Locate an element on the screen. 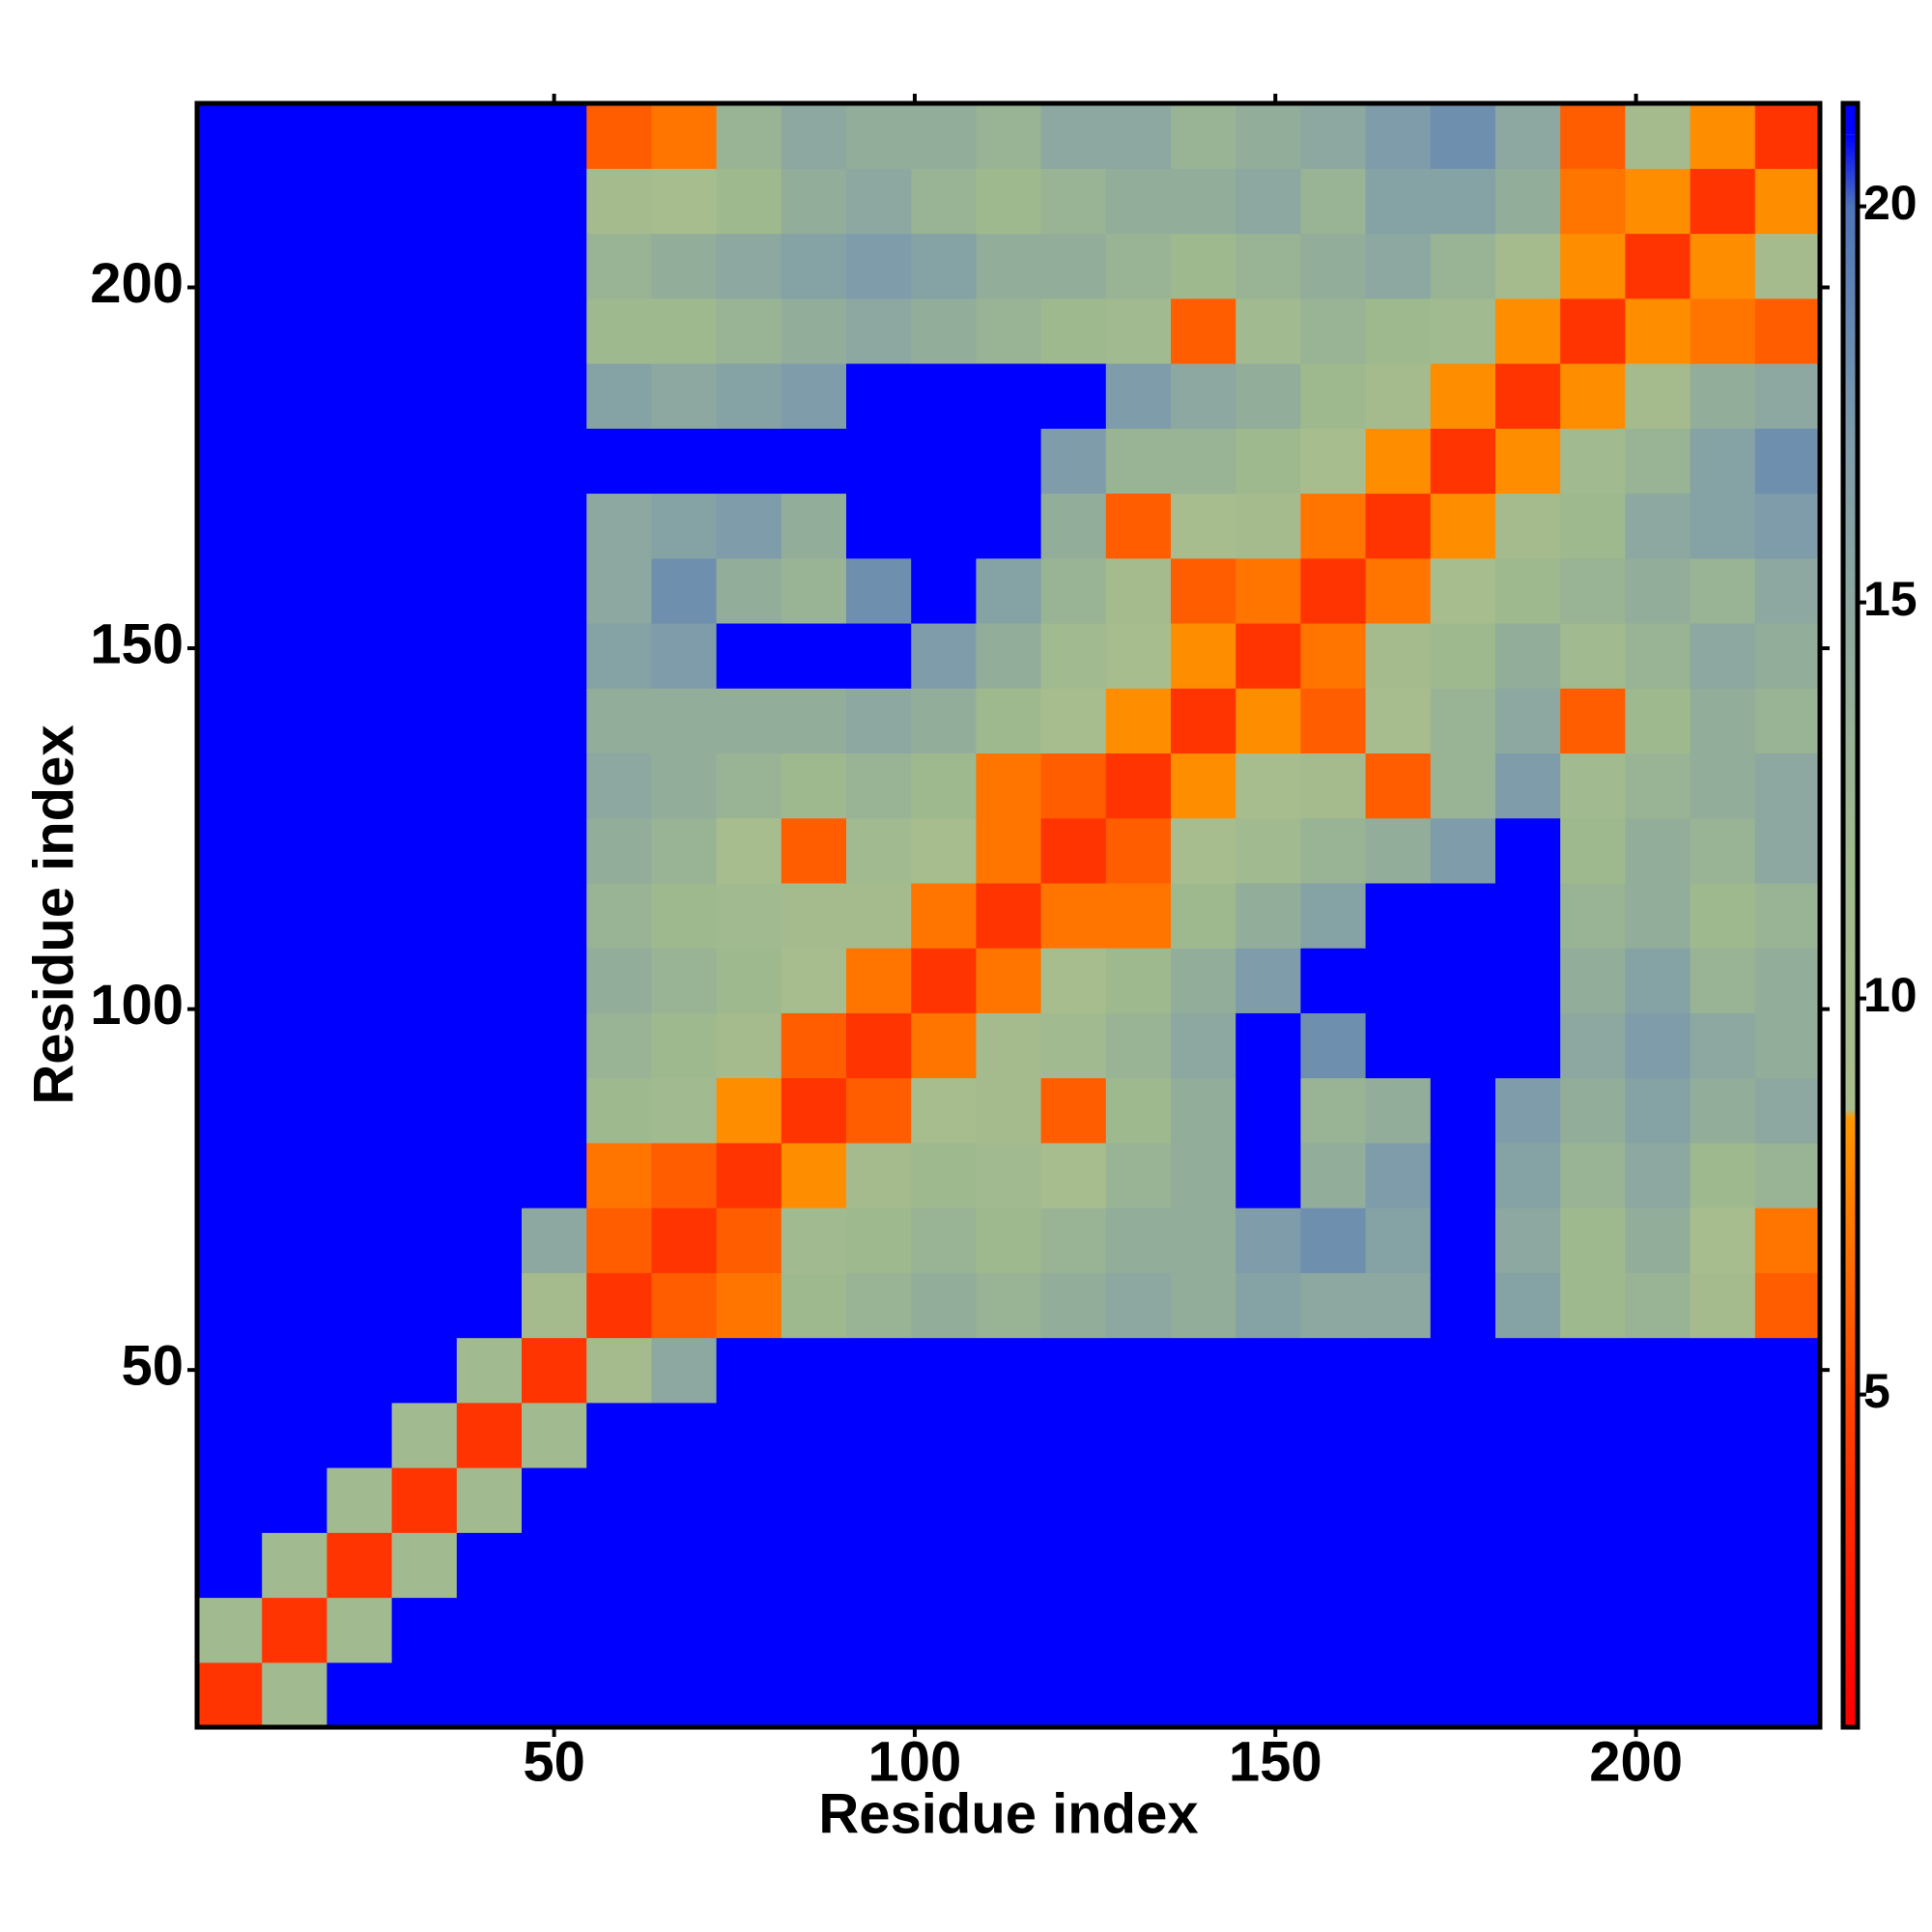  colorbar-segment is located at coordinates (1850, 1256).